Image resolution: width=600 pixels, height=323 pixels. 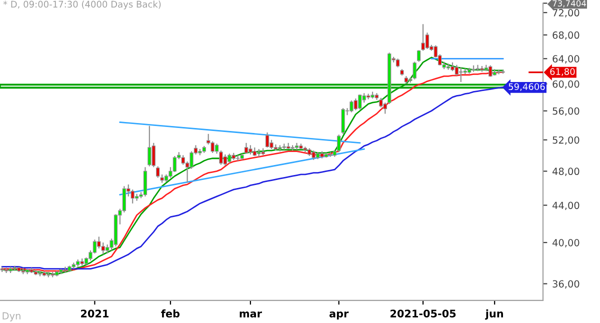 What do you see at coordinates (11, 317) in the screenshot?
I see `text: Dyn` at bounding box center [11, 317].